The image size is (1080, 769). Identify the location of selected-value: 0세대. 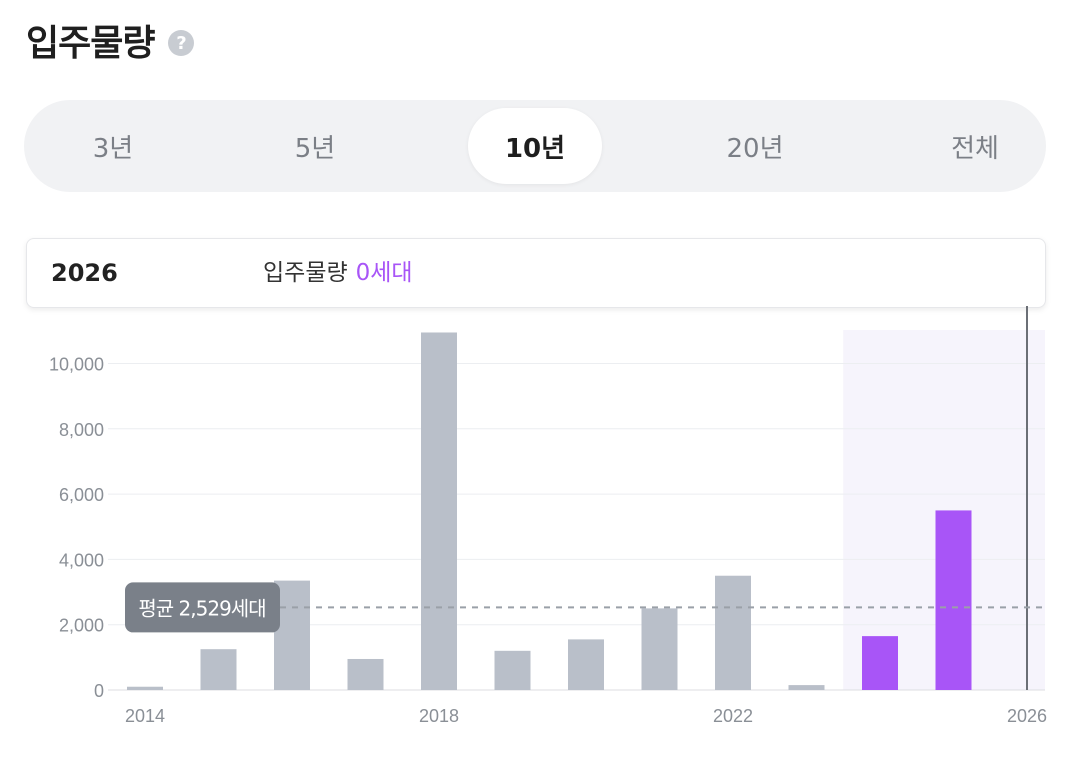
(384, 273).